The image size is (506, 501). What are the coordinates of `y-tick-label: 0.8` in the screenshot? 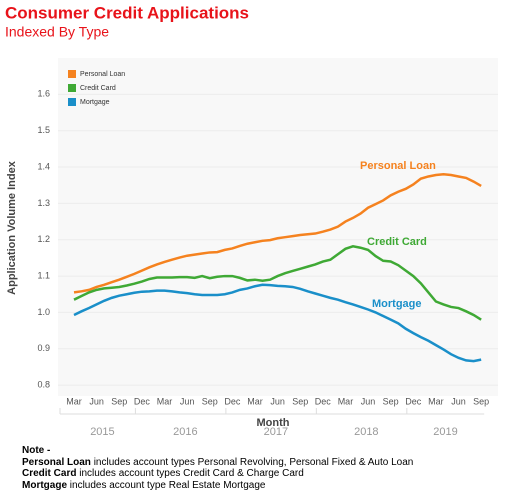 It's located at (43, 384).